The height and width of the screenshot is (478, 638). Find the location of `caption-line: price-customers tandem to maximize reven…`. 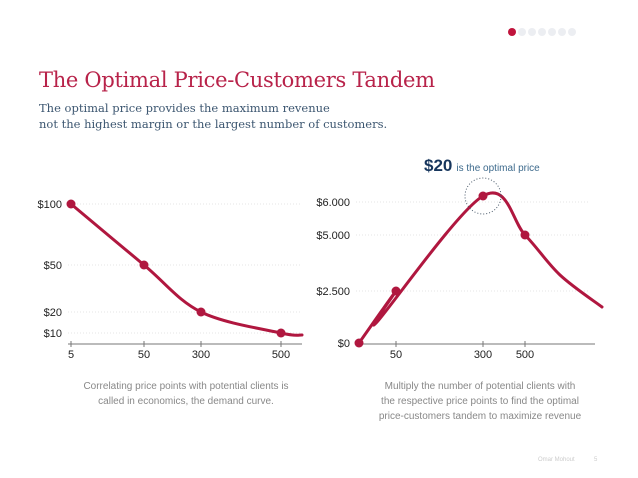

caption-line: price-customers tandem to maximize reven… is located at coordinates (480, 416).